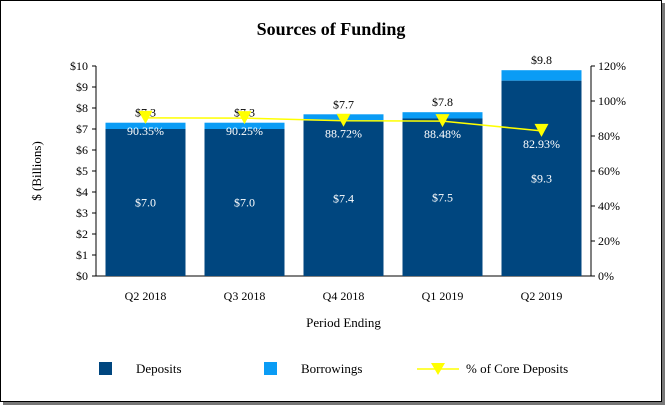 Image resolution: width=666 pixels, height=406 pixels. Describe the element at coordinates (343, 322) in the screenshot. I see `x-axis-label: Period Ending` at that location.